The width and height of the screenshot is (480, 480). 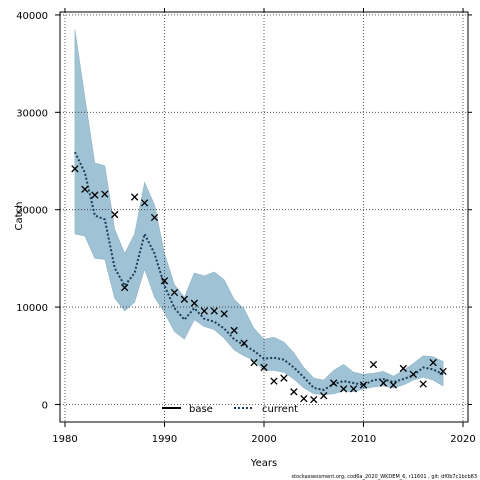 What do you see at coordinates (462, 439) in the screenshot?
I see `x-tick-label: 2020` at bounding box center [462, 439].